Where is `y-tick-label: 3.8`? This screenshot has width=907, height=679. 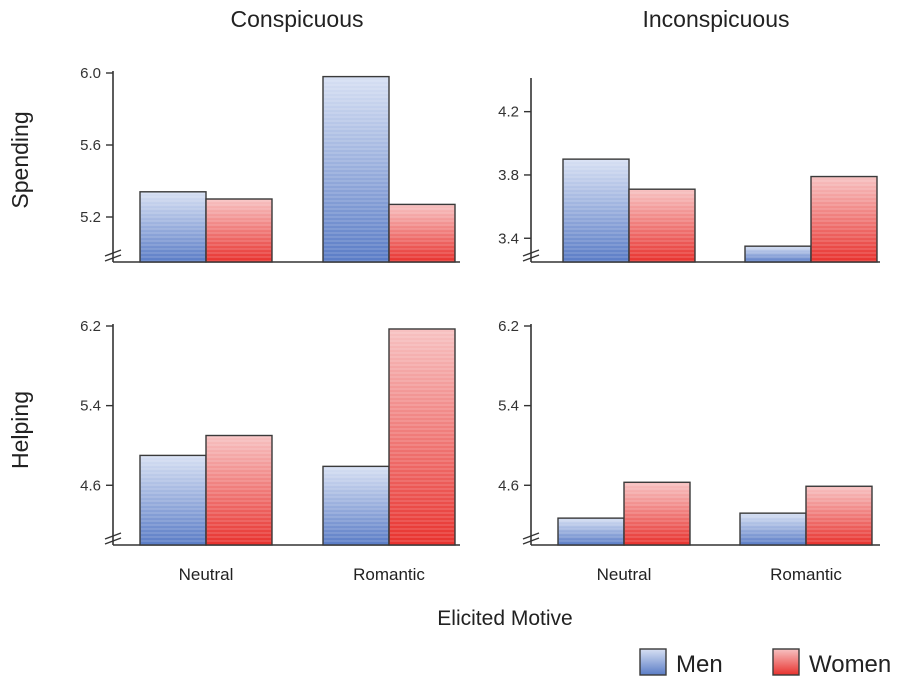 y-tick-label: 3.8 is located at coordinates (508, 175).